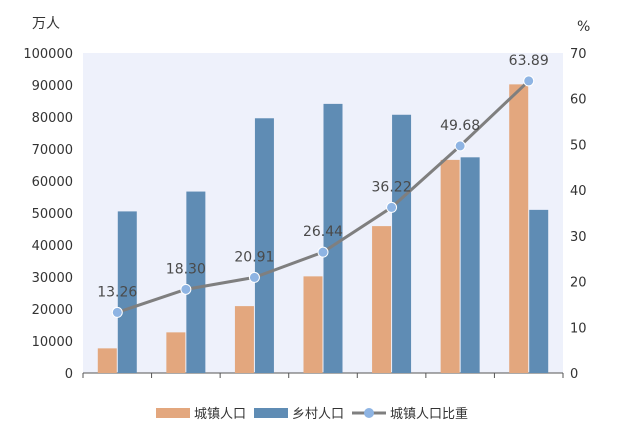 Image resolution: width=634 pixels, height=437 pixels. Describe the element at coordinates (578, 100) in the screenshot. I see `right-tick-label: 60` at that location.